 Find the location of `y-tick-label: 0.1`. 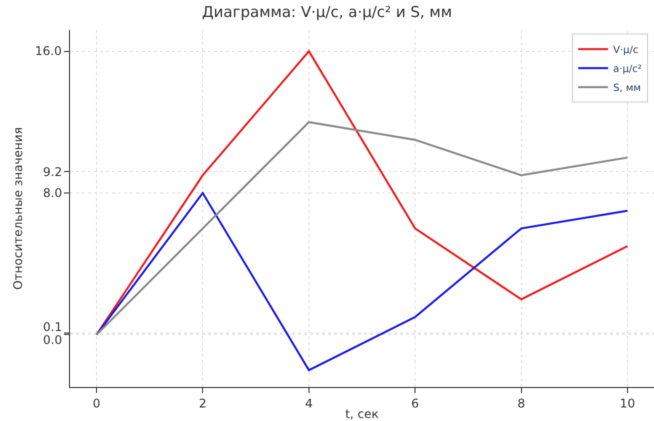

y-tick-label: 0.1 is located at coordinates (52, 327).